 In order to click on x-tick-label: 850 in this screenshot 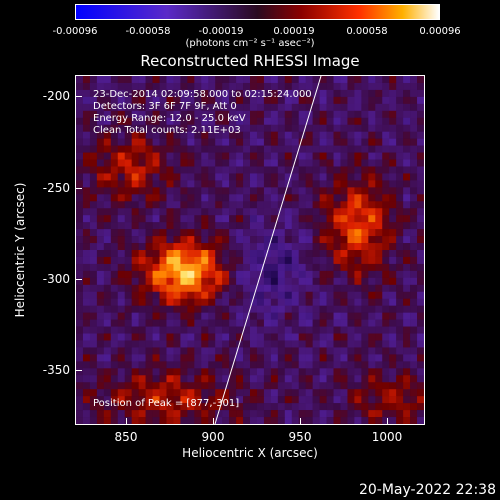, I will do `click(126, 437)`.